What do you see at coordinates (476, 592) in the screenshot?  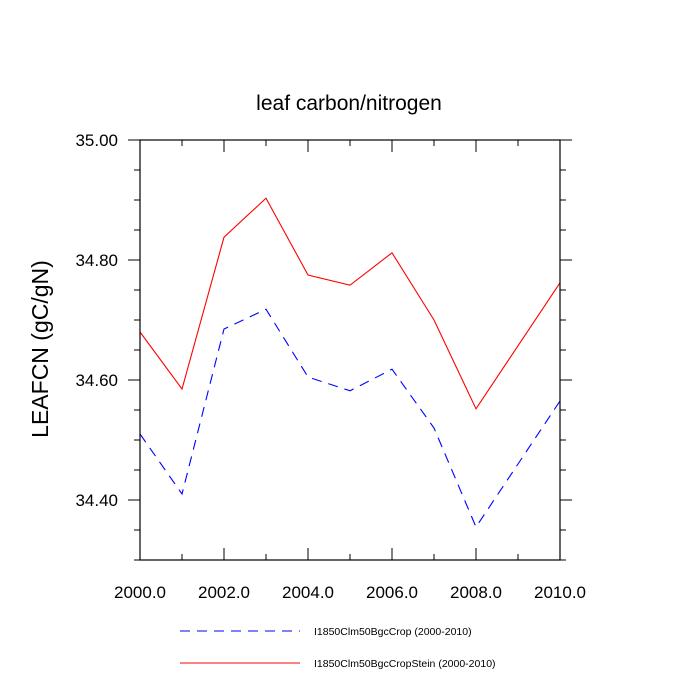 I see `x-tick-label: 2008.0` at bounding box center [476, 592].